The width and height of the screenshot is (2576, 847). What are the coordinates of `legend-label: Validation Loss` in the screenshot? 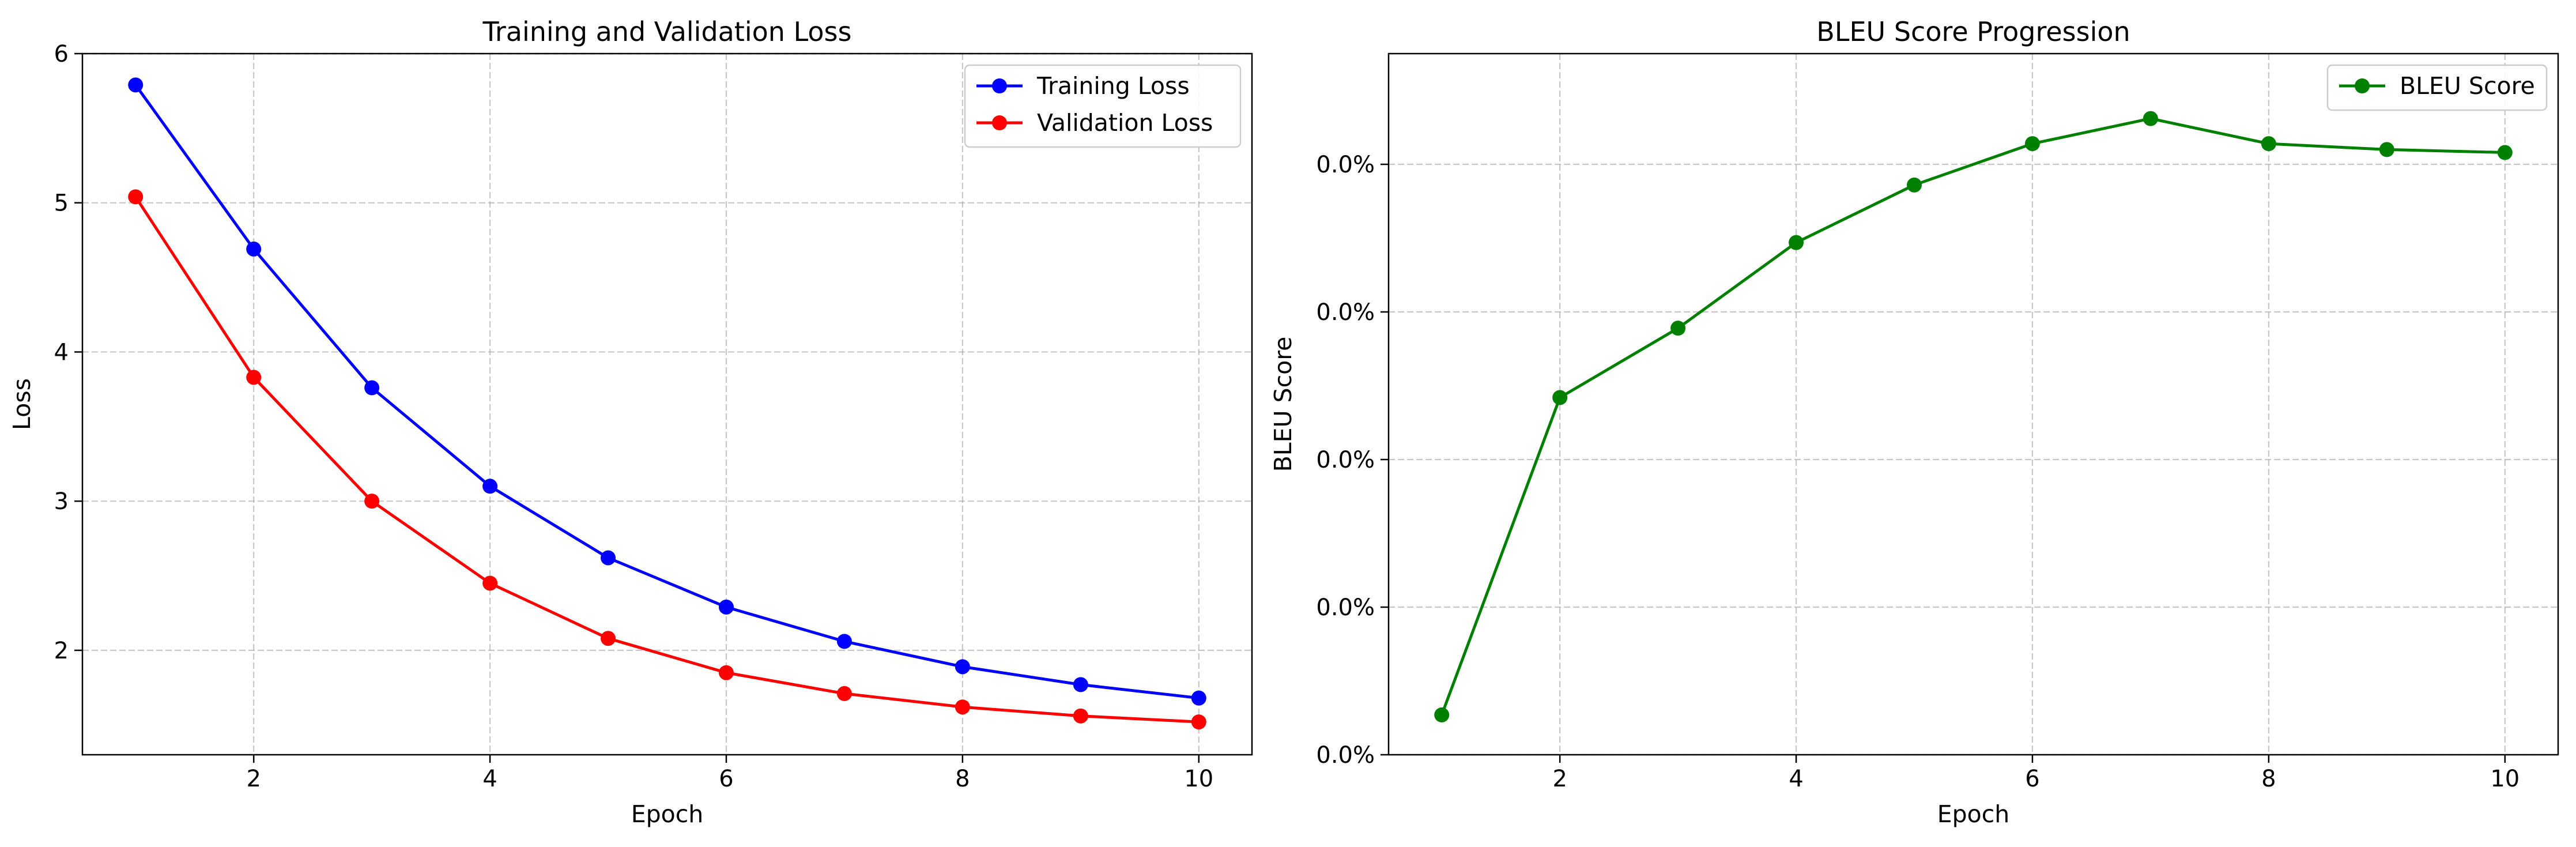 It's located at (1125, 123).